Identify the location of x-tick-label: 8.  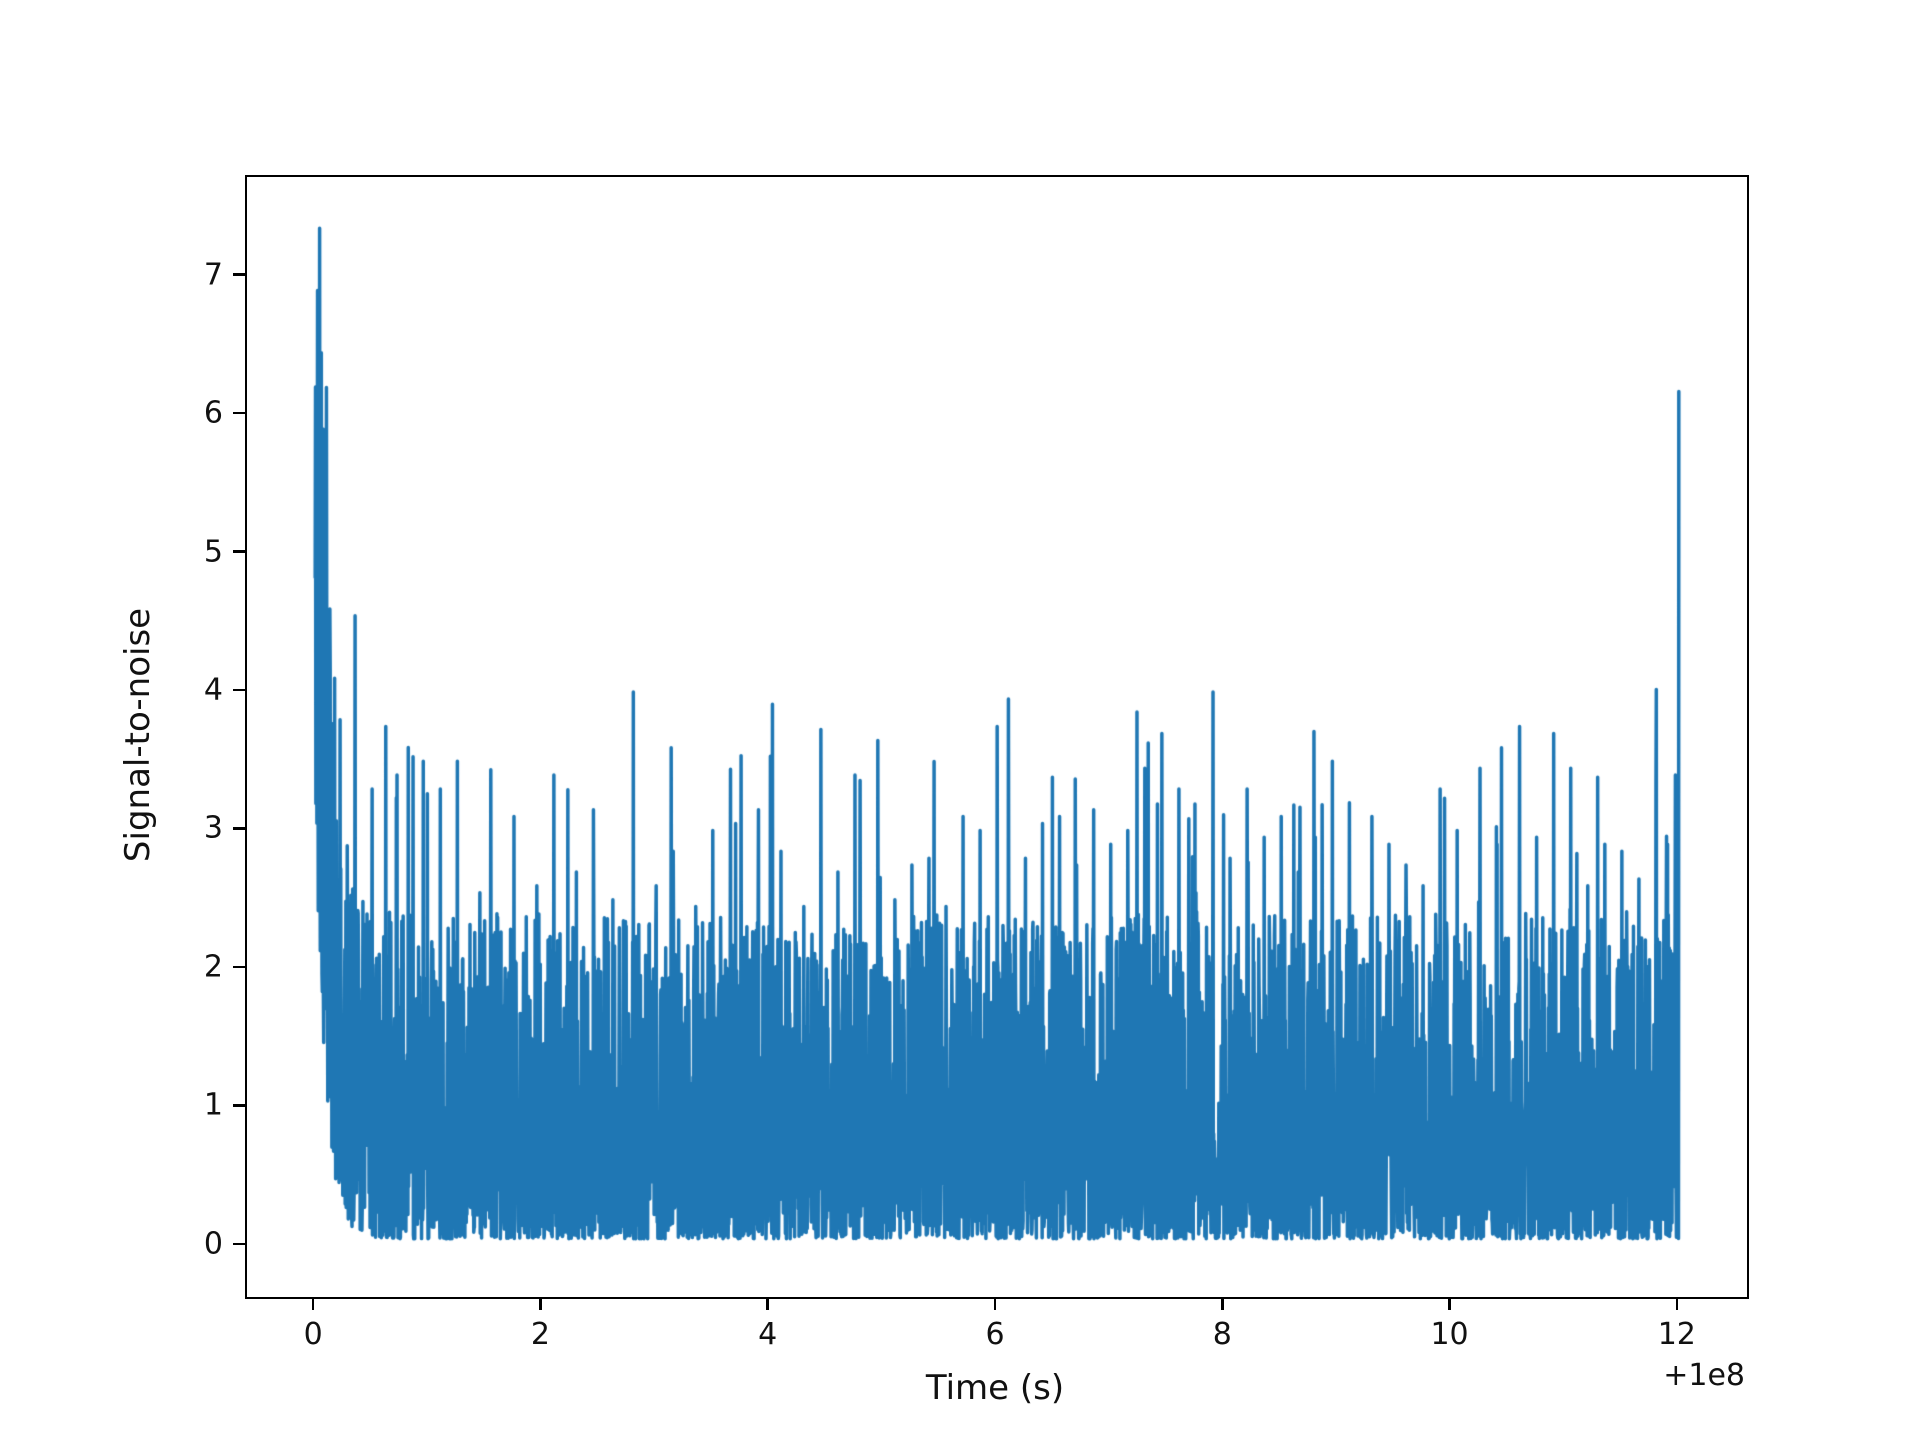
(1222, 1334).